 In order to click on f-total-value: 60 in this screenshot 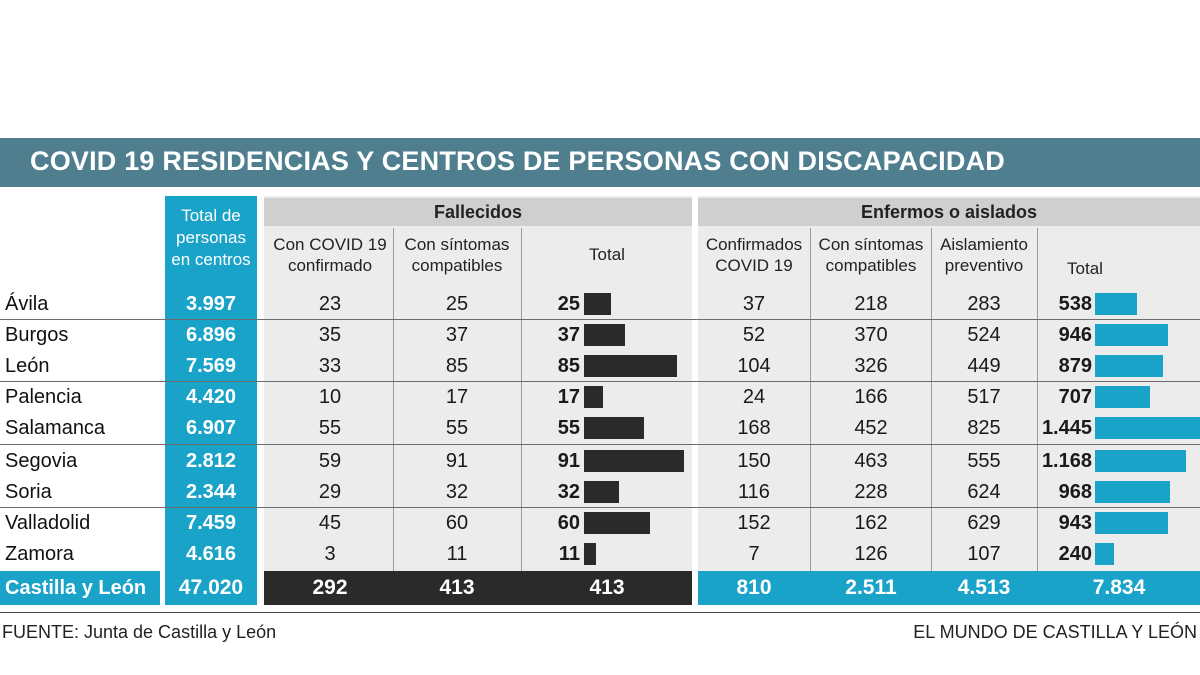, I will do `click(568, 523)`.